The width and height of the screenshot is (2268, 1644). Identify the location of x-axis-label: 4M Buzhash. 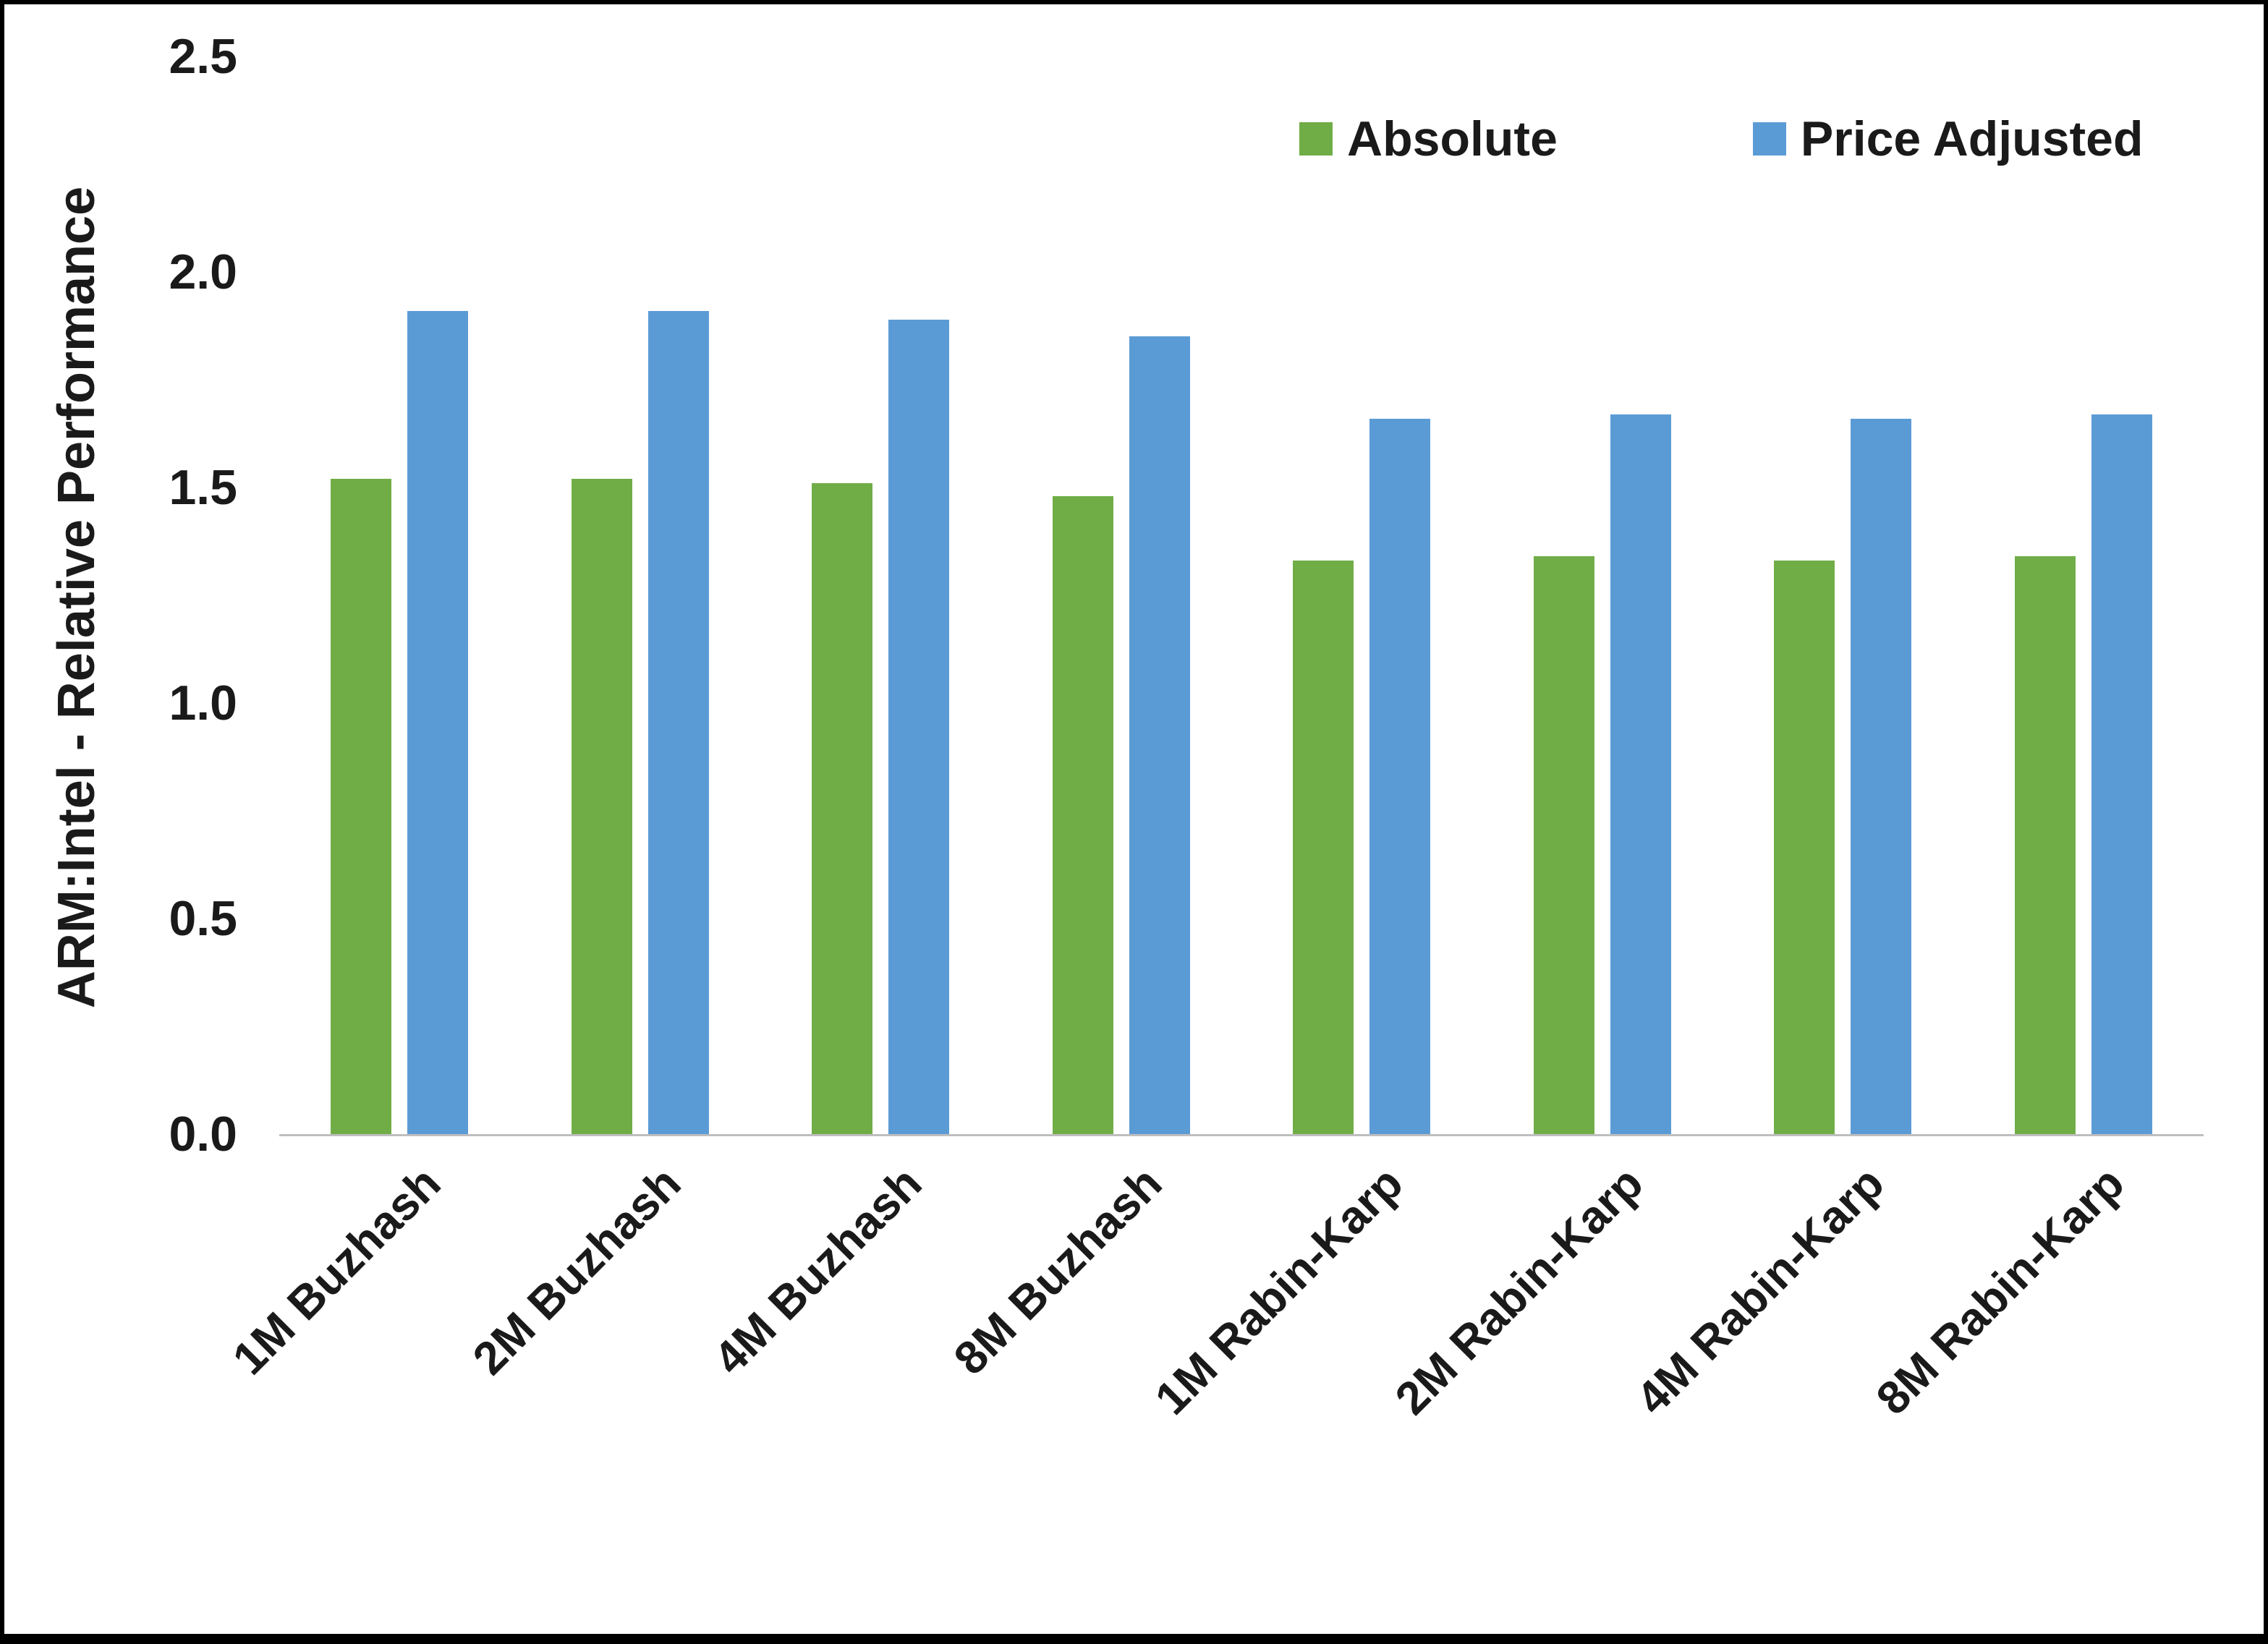
(817, 1271).